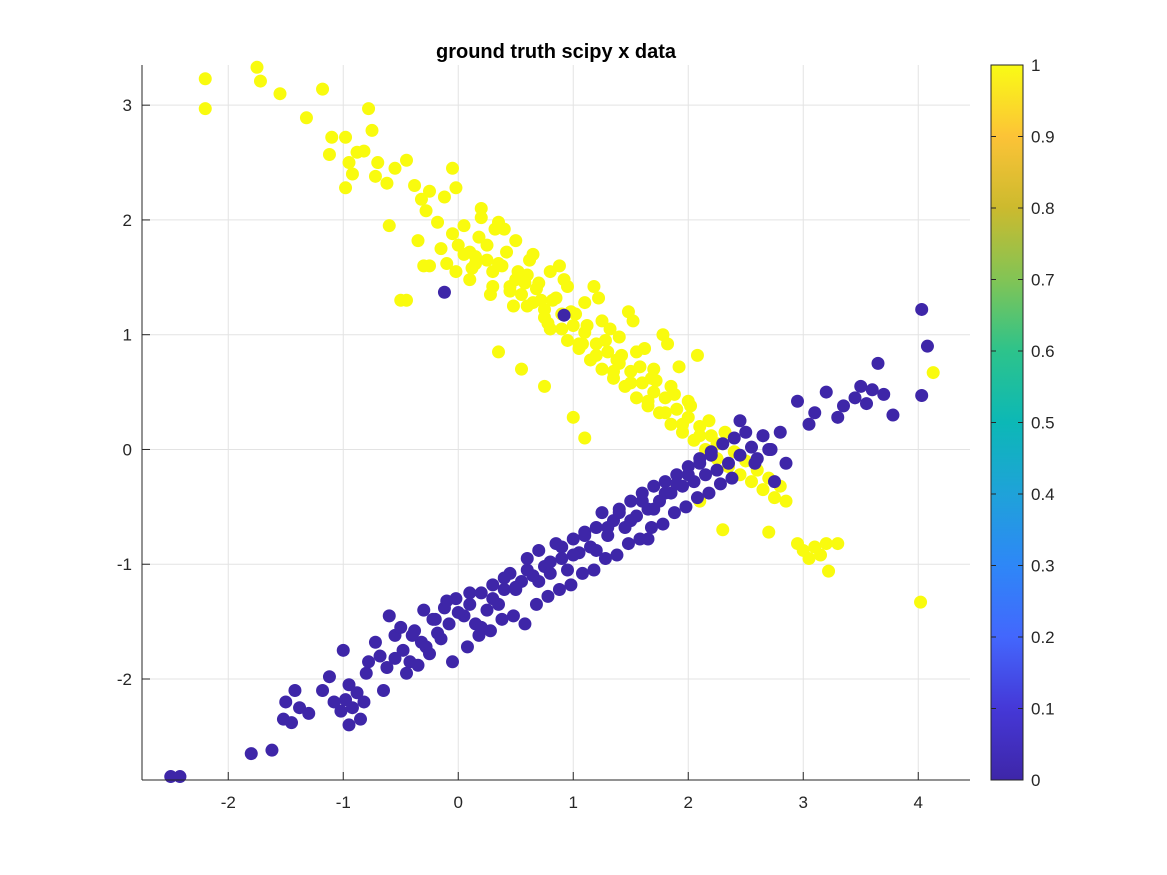 The image size is (1167, 875). I want to click on colorbar-tick-label: 0.1, so click(1043, 709).